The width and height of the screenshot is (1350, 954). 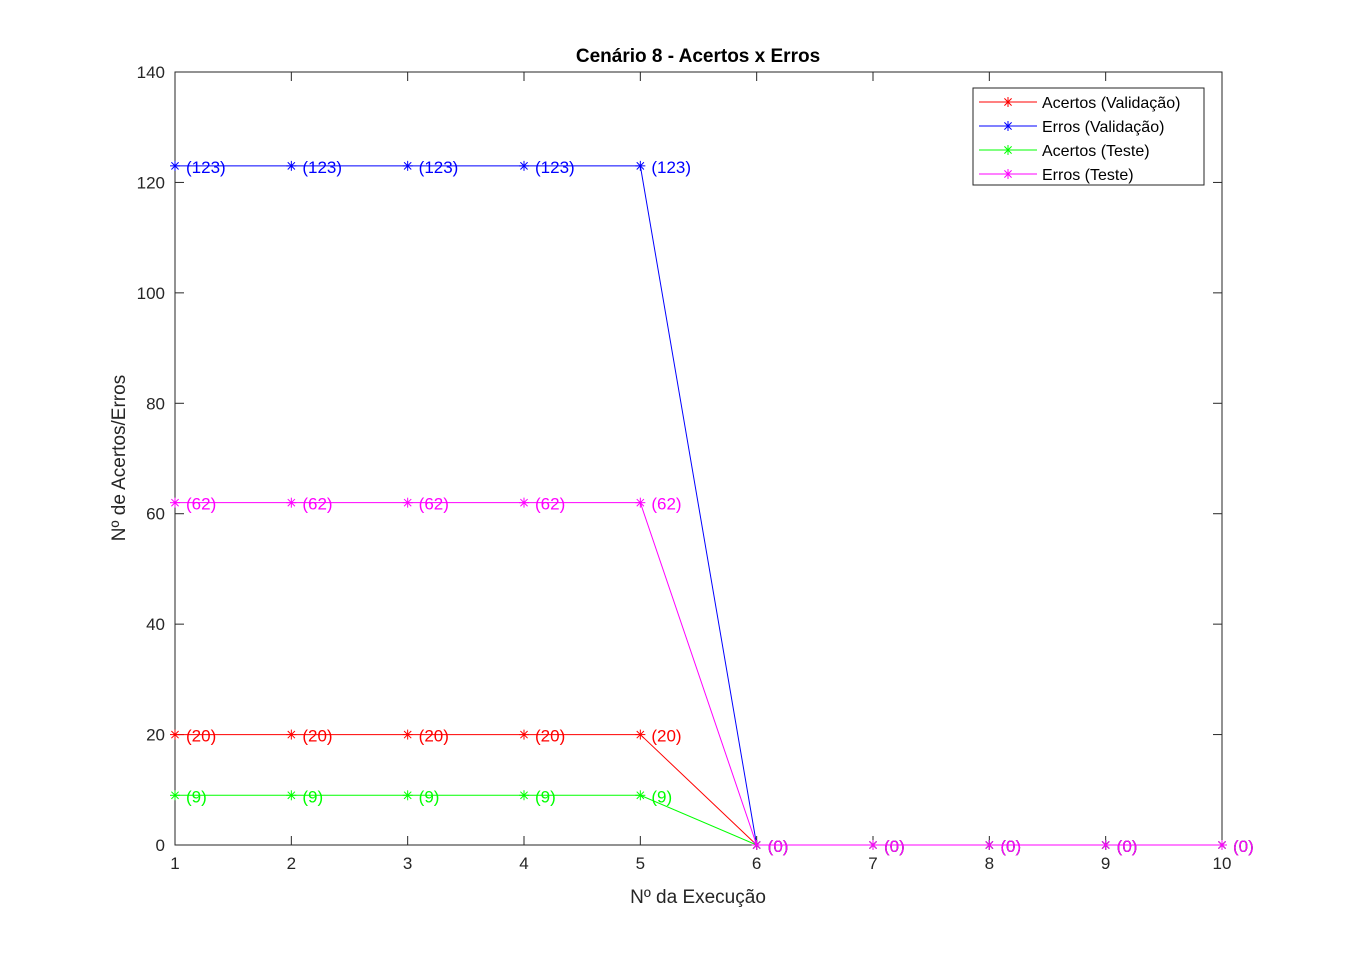 I want to click on x-tick-label: 10, so click(x=1222, y=863).